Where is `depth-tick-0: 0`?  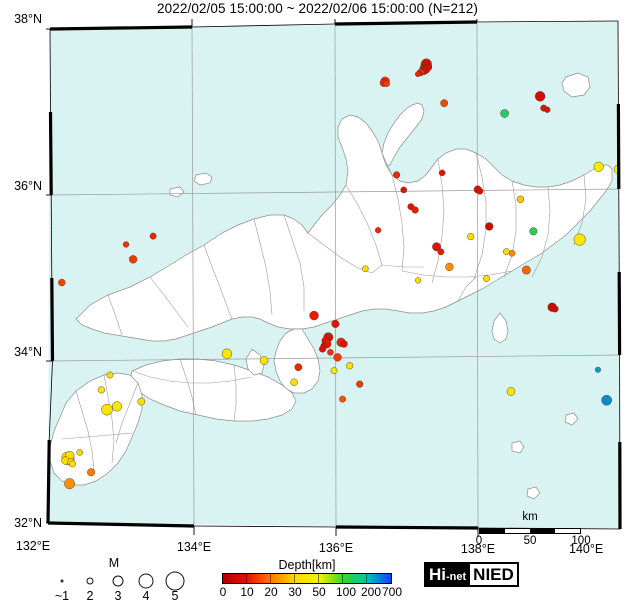
depth-tick-0: 0 is located at coordinates (223, 592).